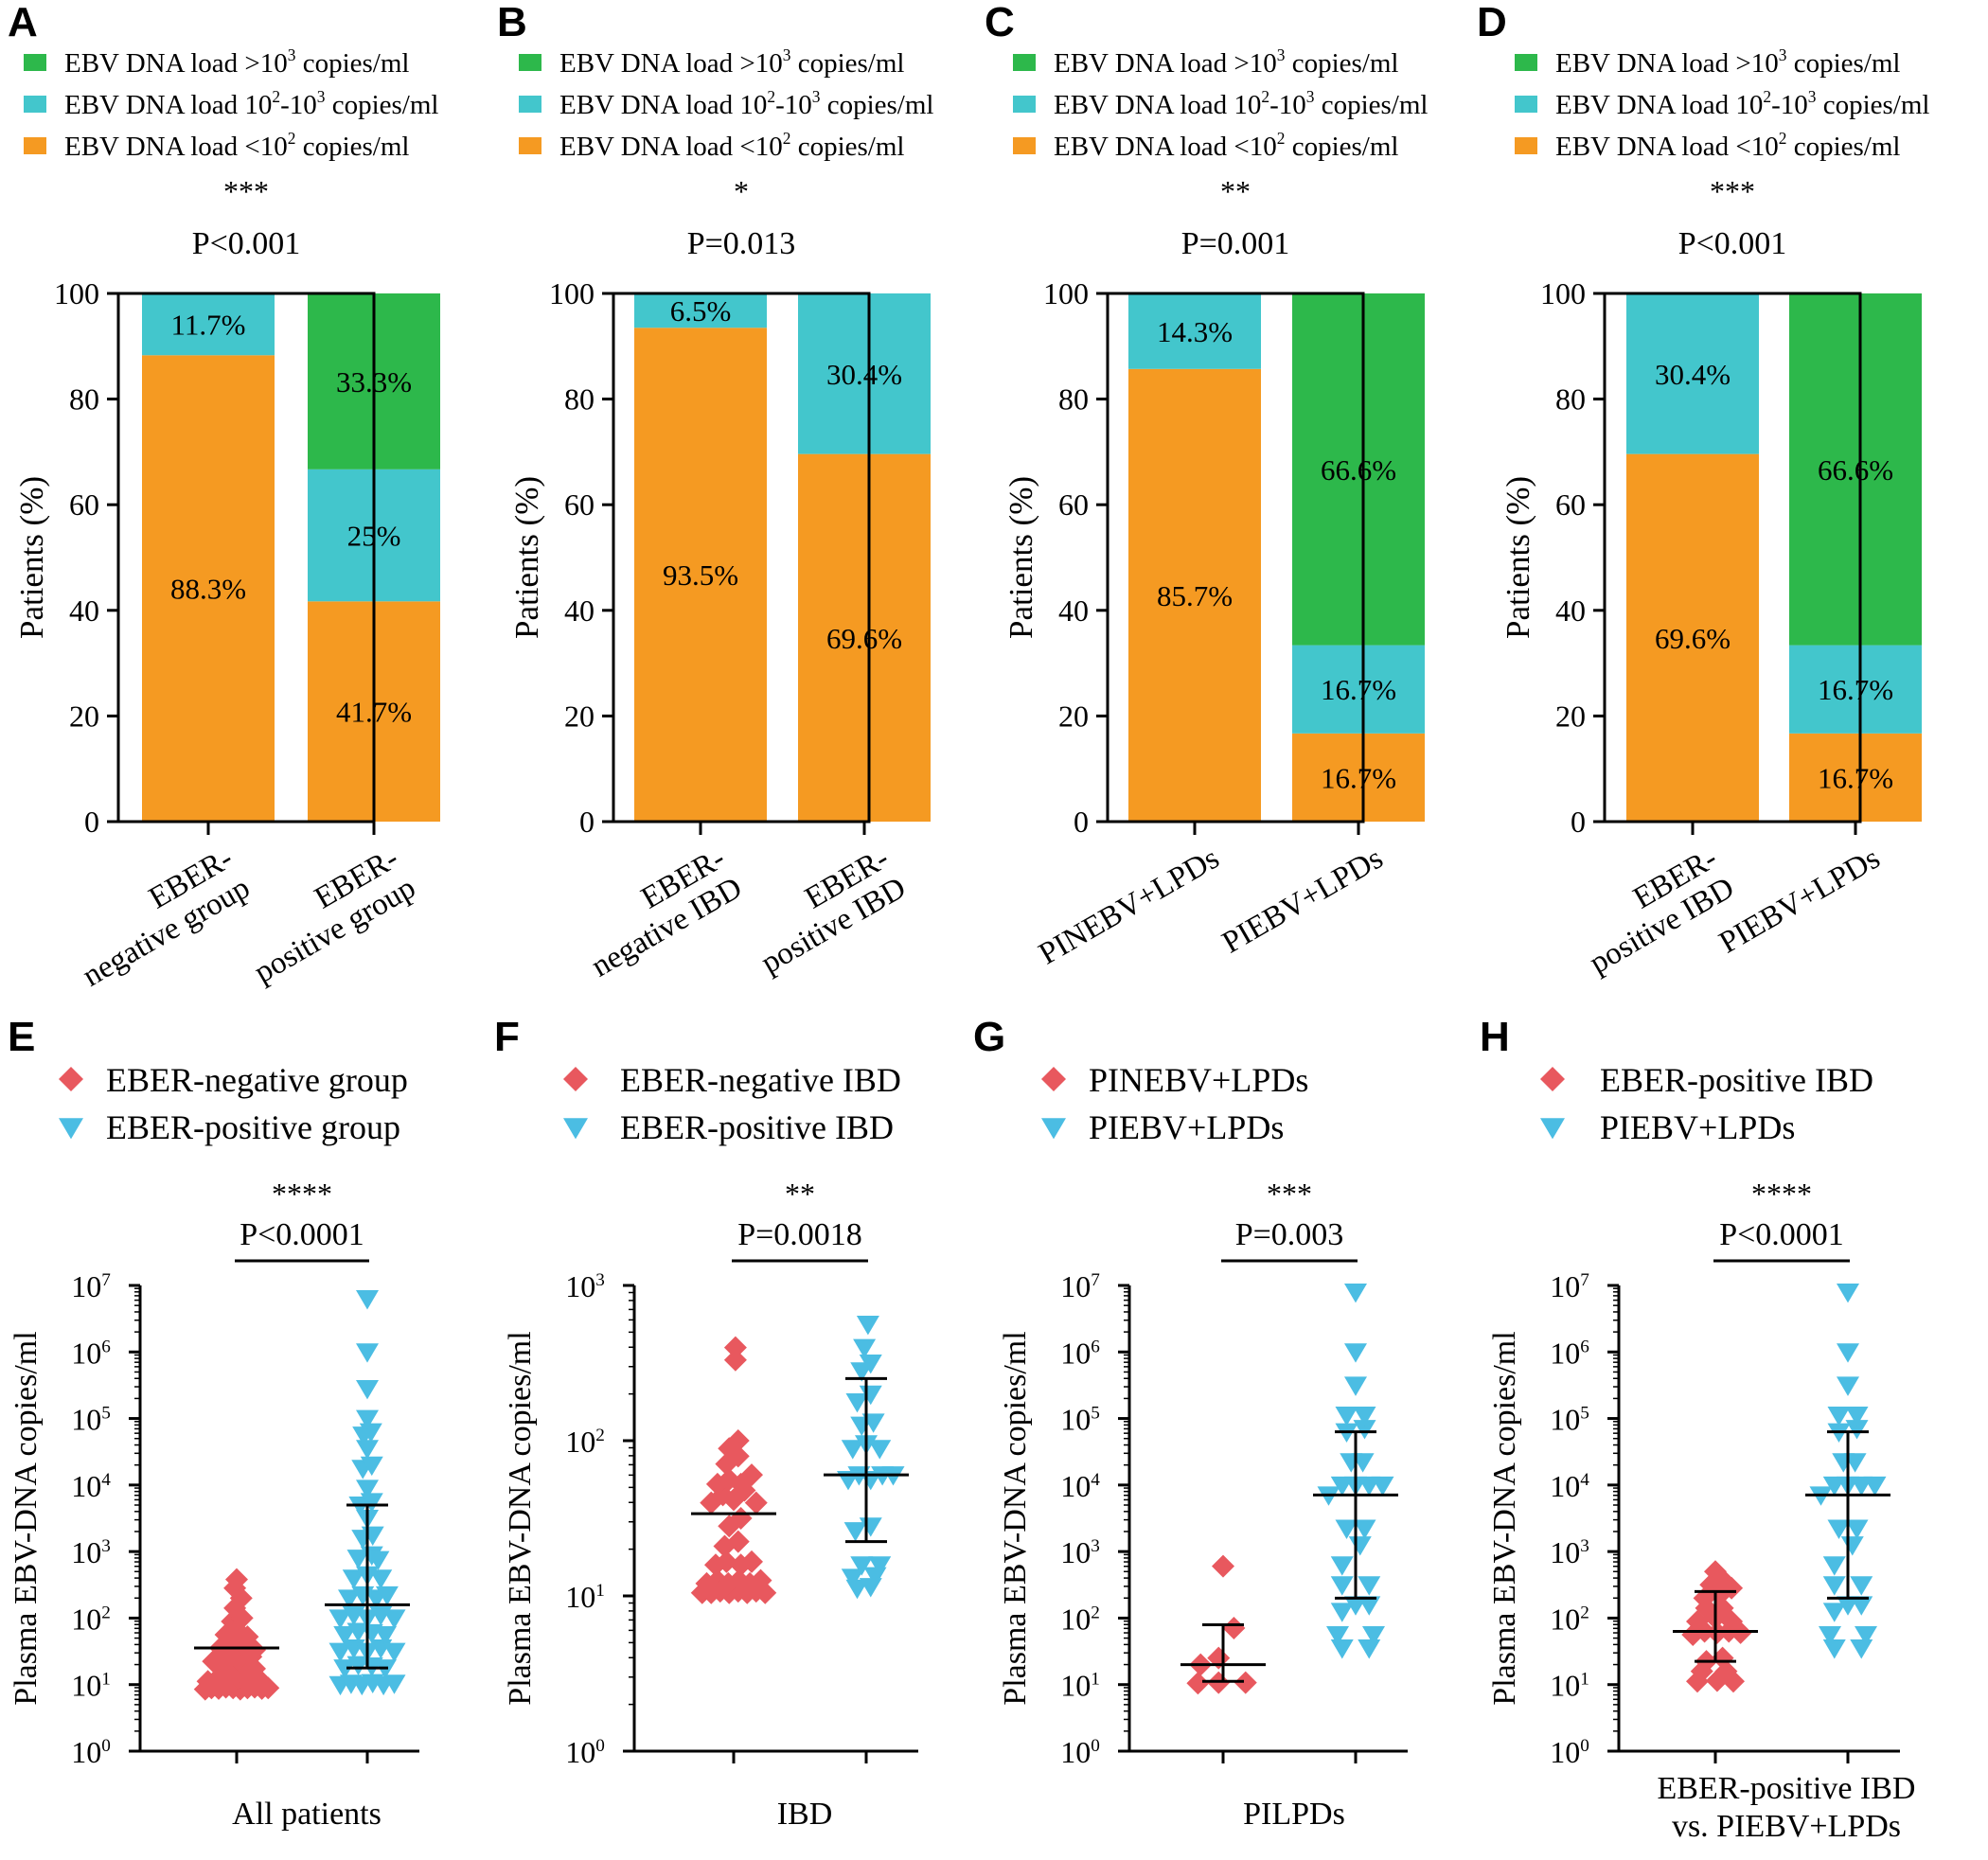 This screenshot has height=1860, width=1988. I want to click on y-tick-label: 60, so click(1570, 505).